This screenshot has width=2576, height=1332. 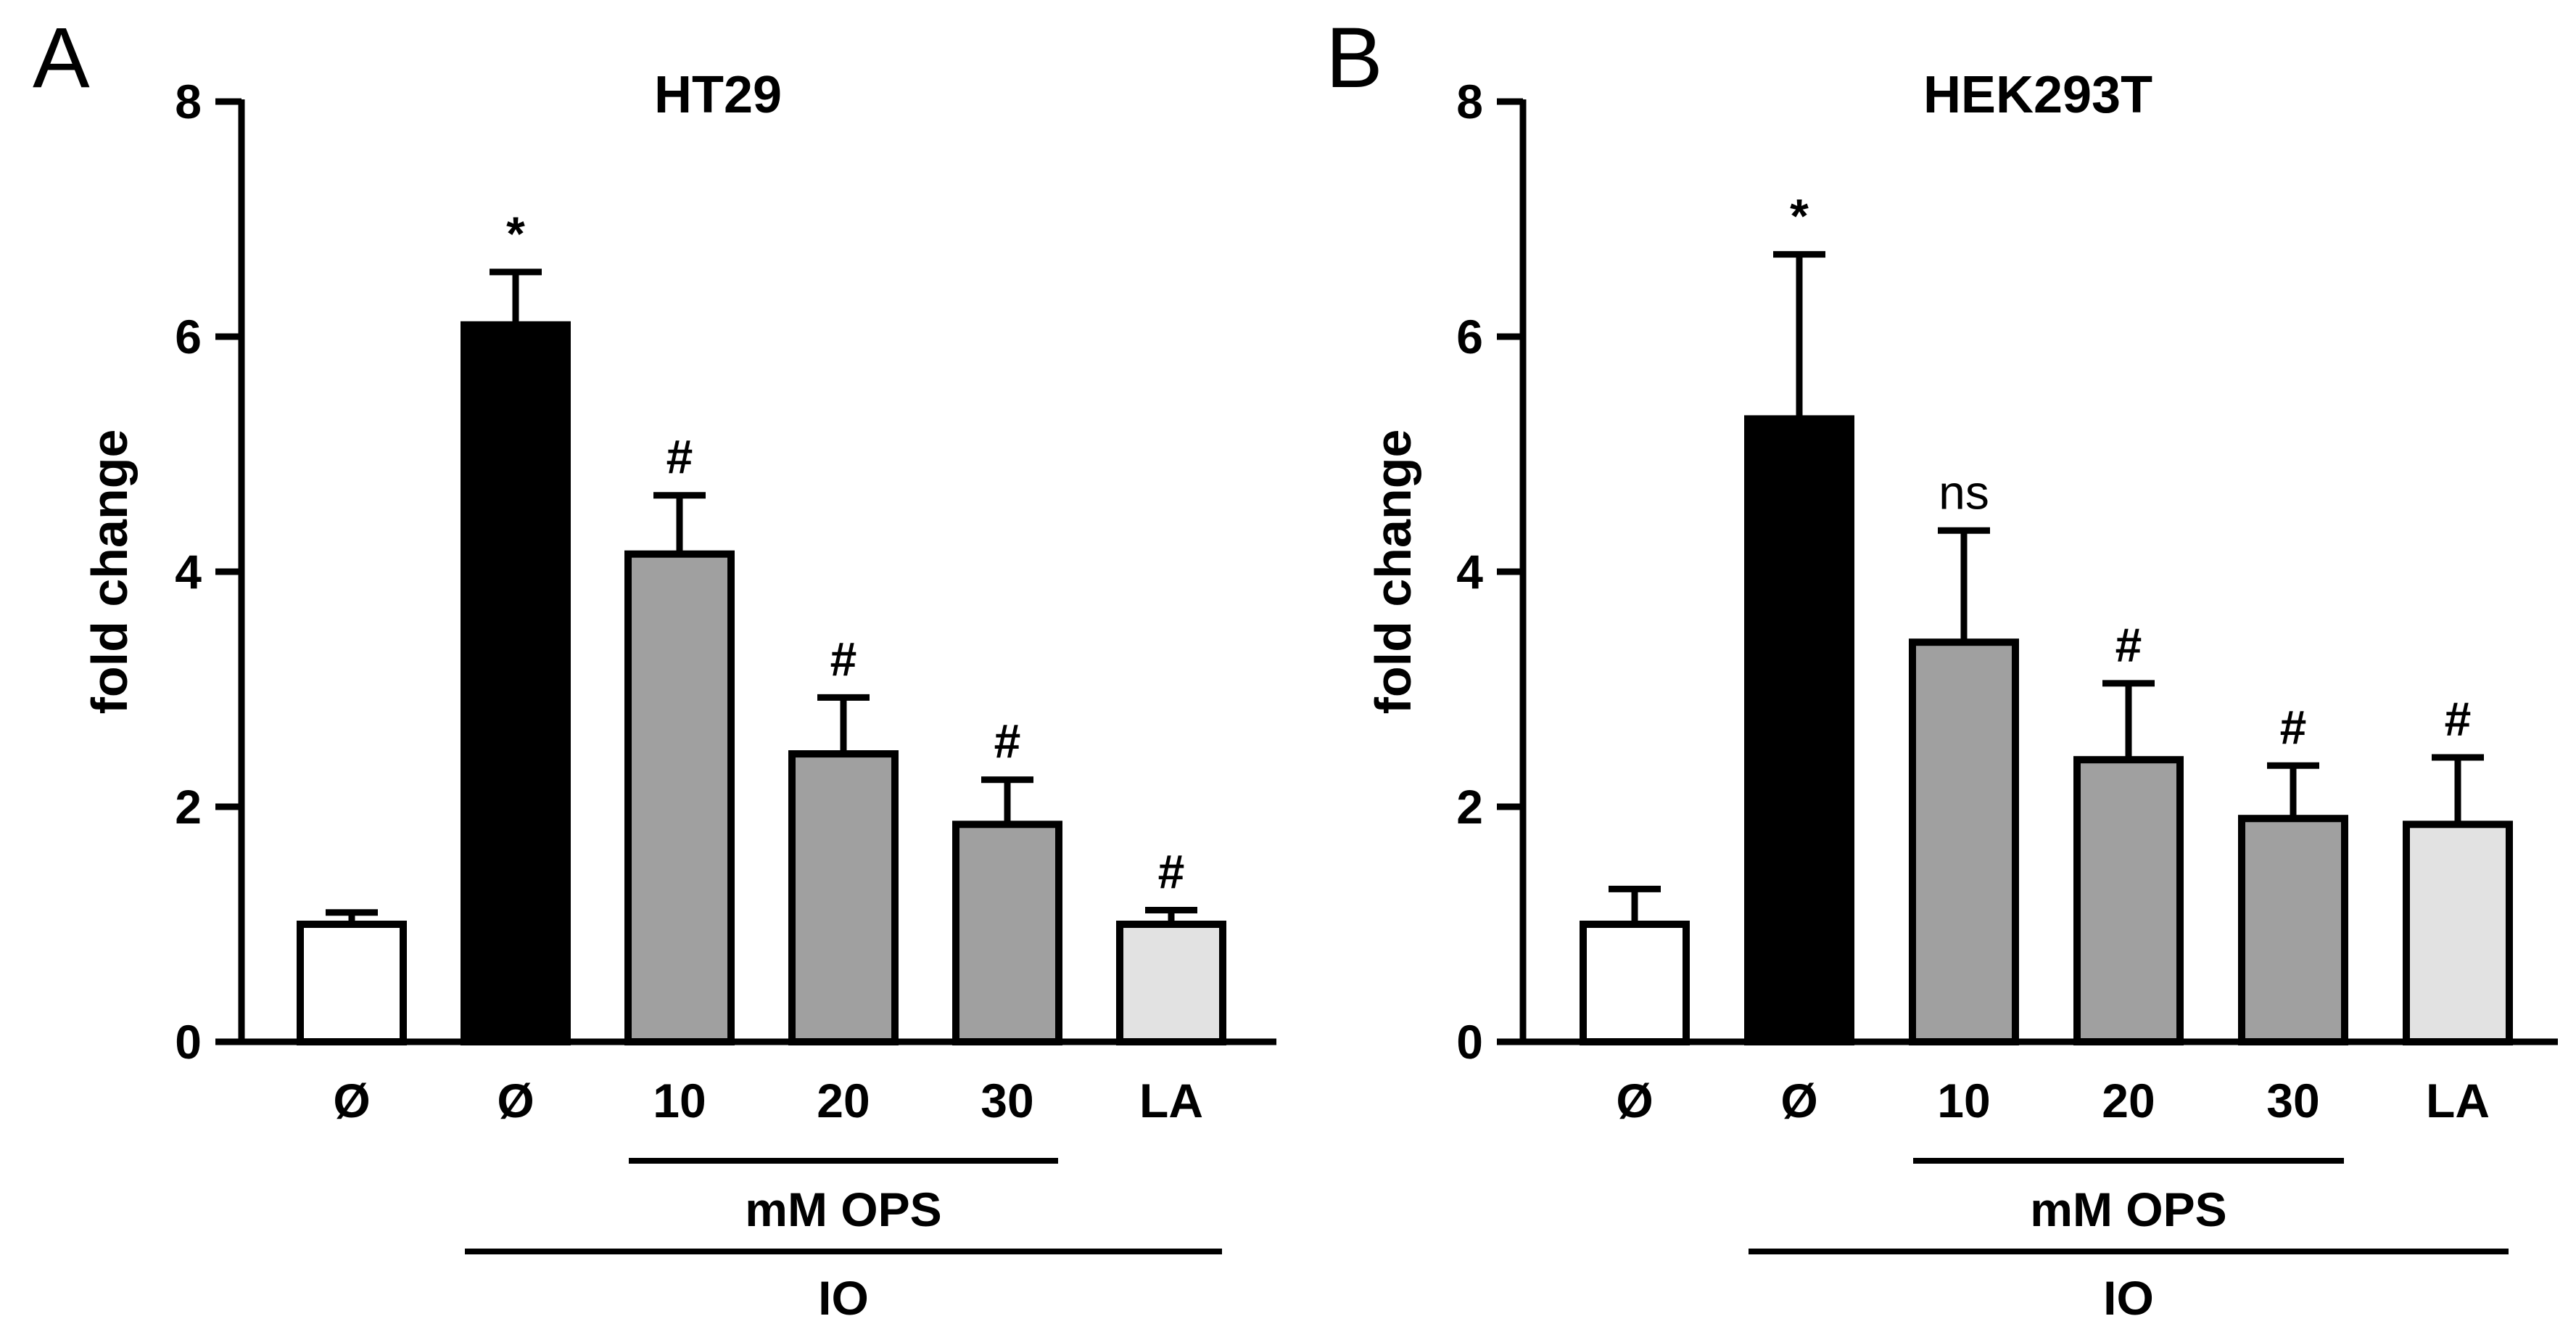 I want to click on panel-letter: A, so click(x=62, y=58).